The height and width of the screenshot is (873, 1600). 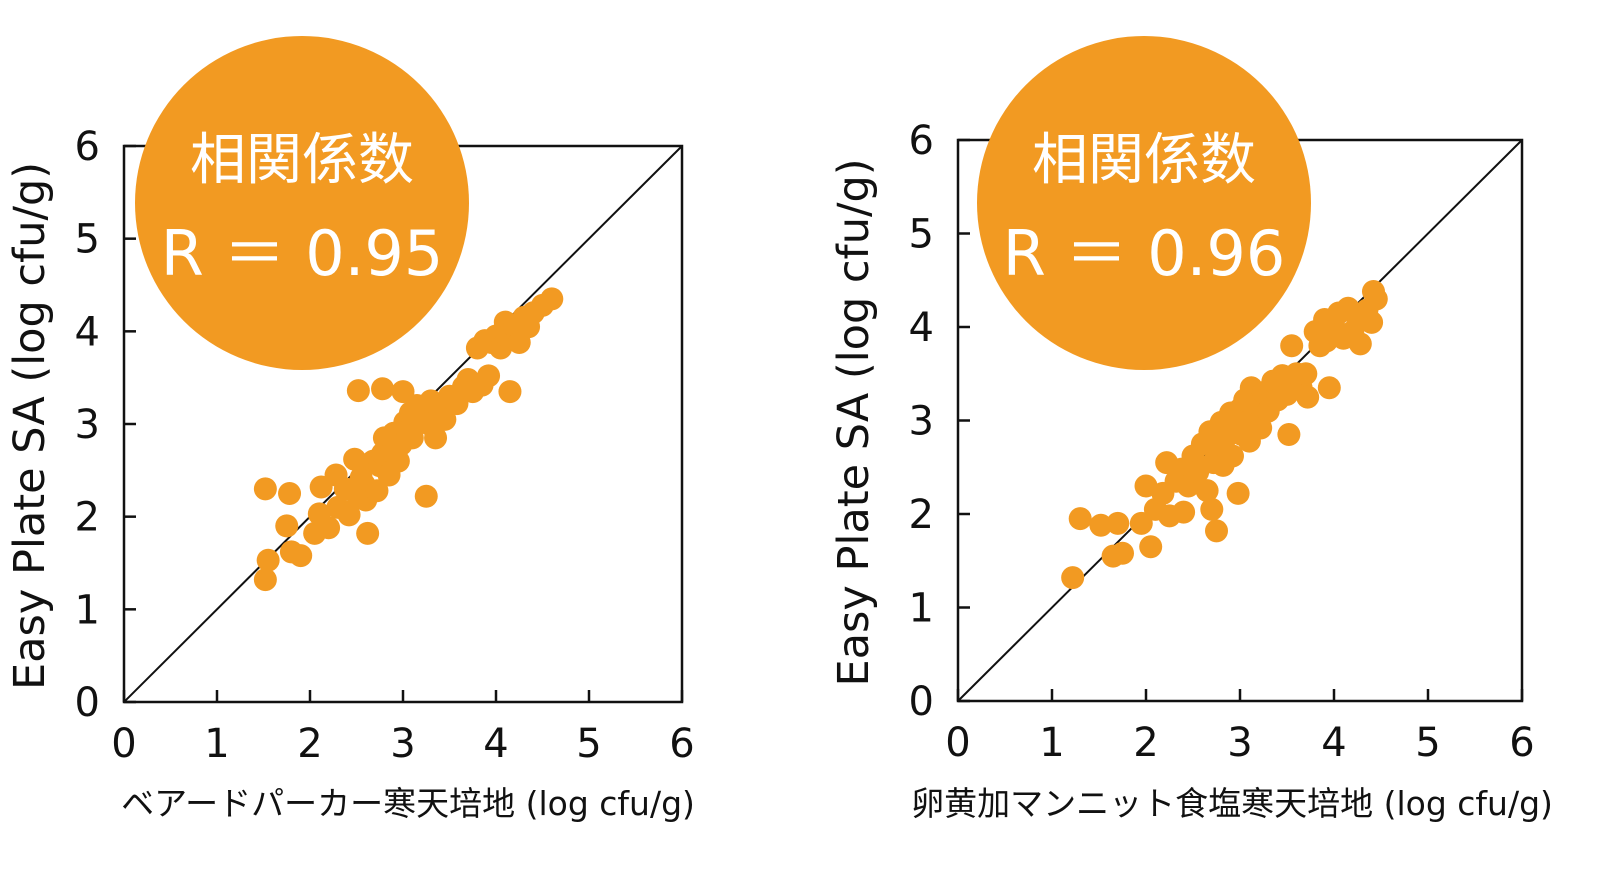 What do you see at coordinates (1232, 803) in the screenshot?
I see `x-axis-label: 卵黄加マンニット食塩寒天培地 (log cfu/g)` at bounding box center [1232, 803].